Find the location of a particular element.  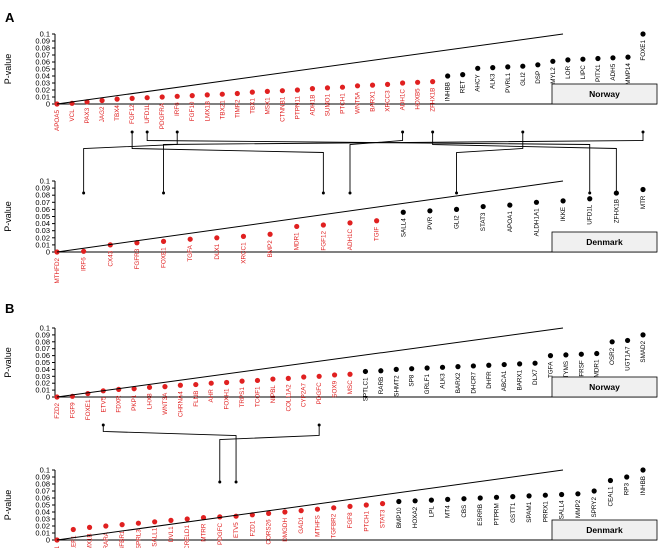

y-tick-label: 0.05 is located at coordinates (42, 362).